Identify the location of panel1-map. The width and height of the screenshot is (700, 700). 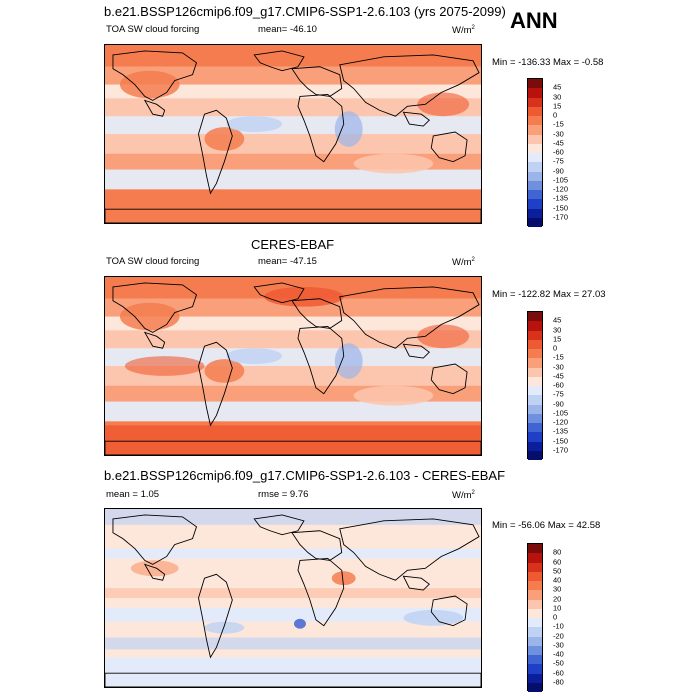
(293, 134).